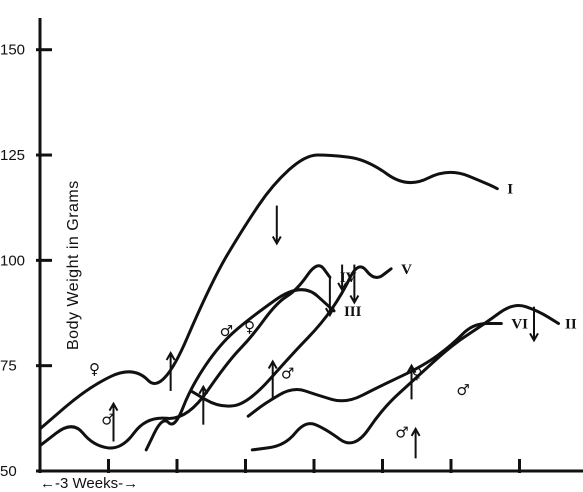  What do you see at coordinates (73, 265) in the screenshot?
I see `y-axis-title: Body Weight in Grams` at bounding box center [73, 265].